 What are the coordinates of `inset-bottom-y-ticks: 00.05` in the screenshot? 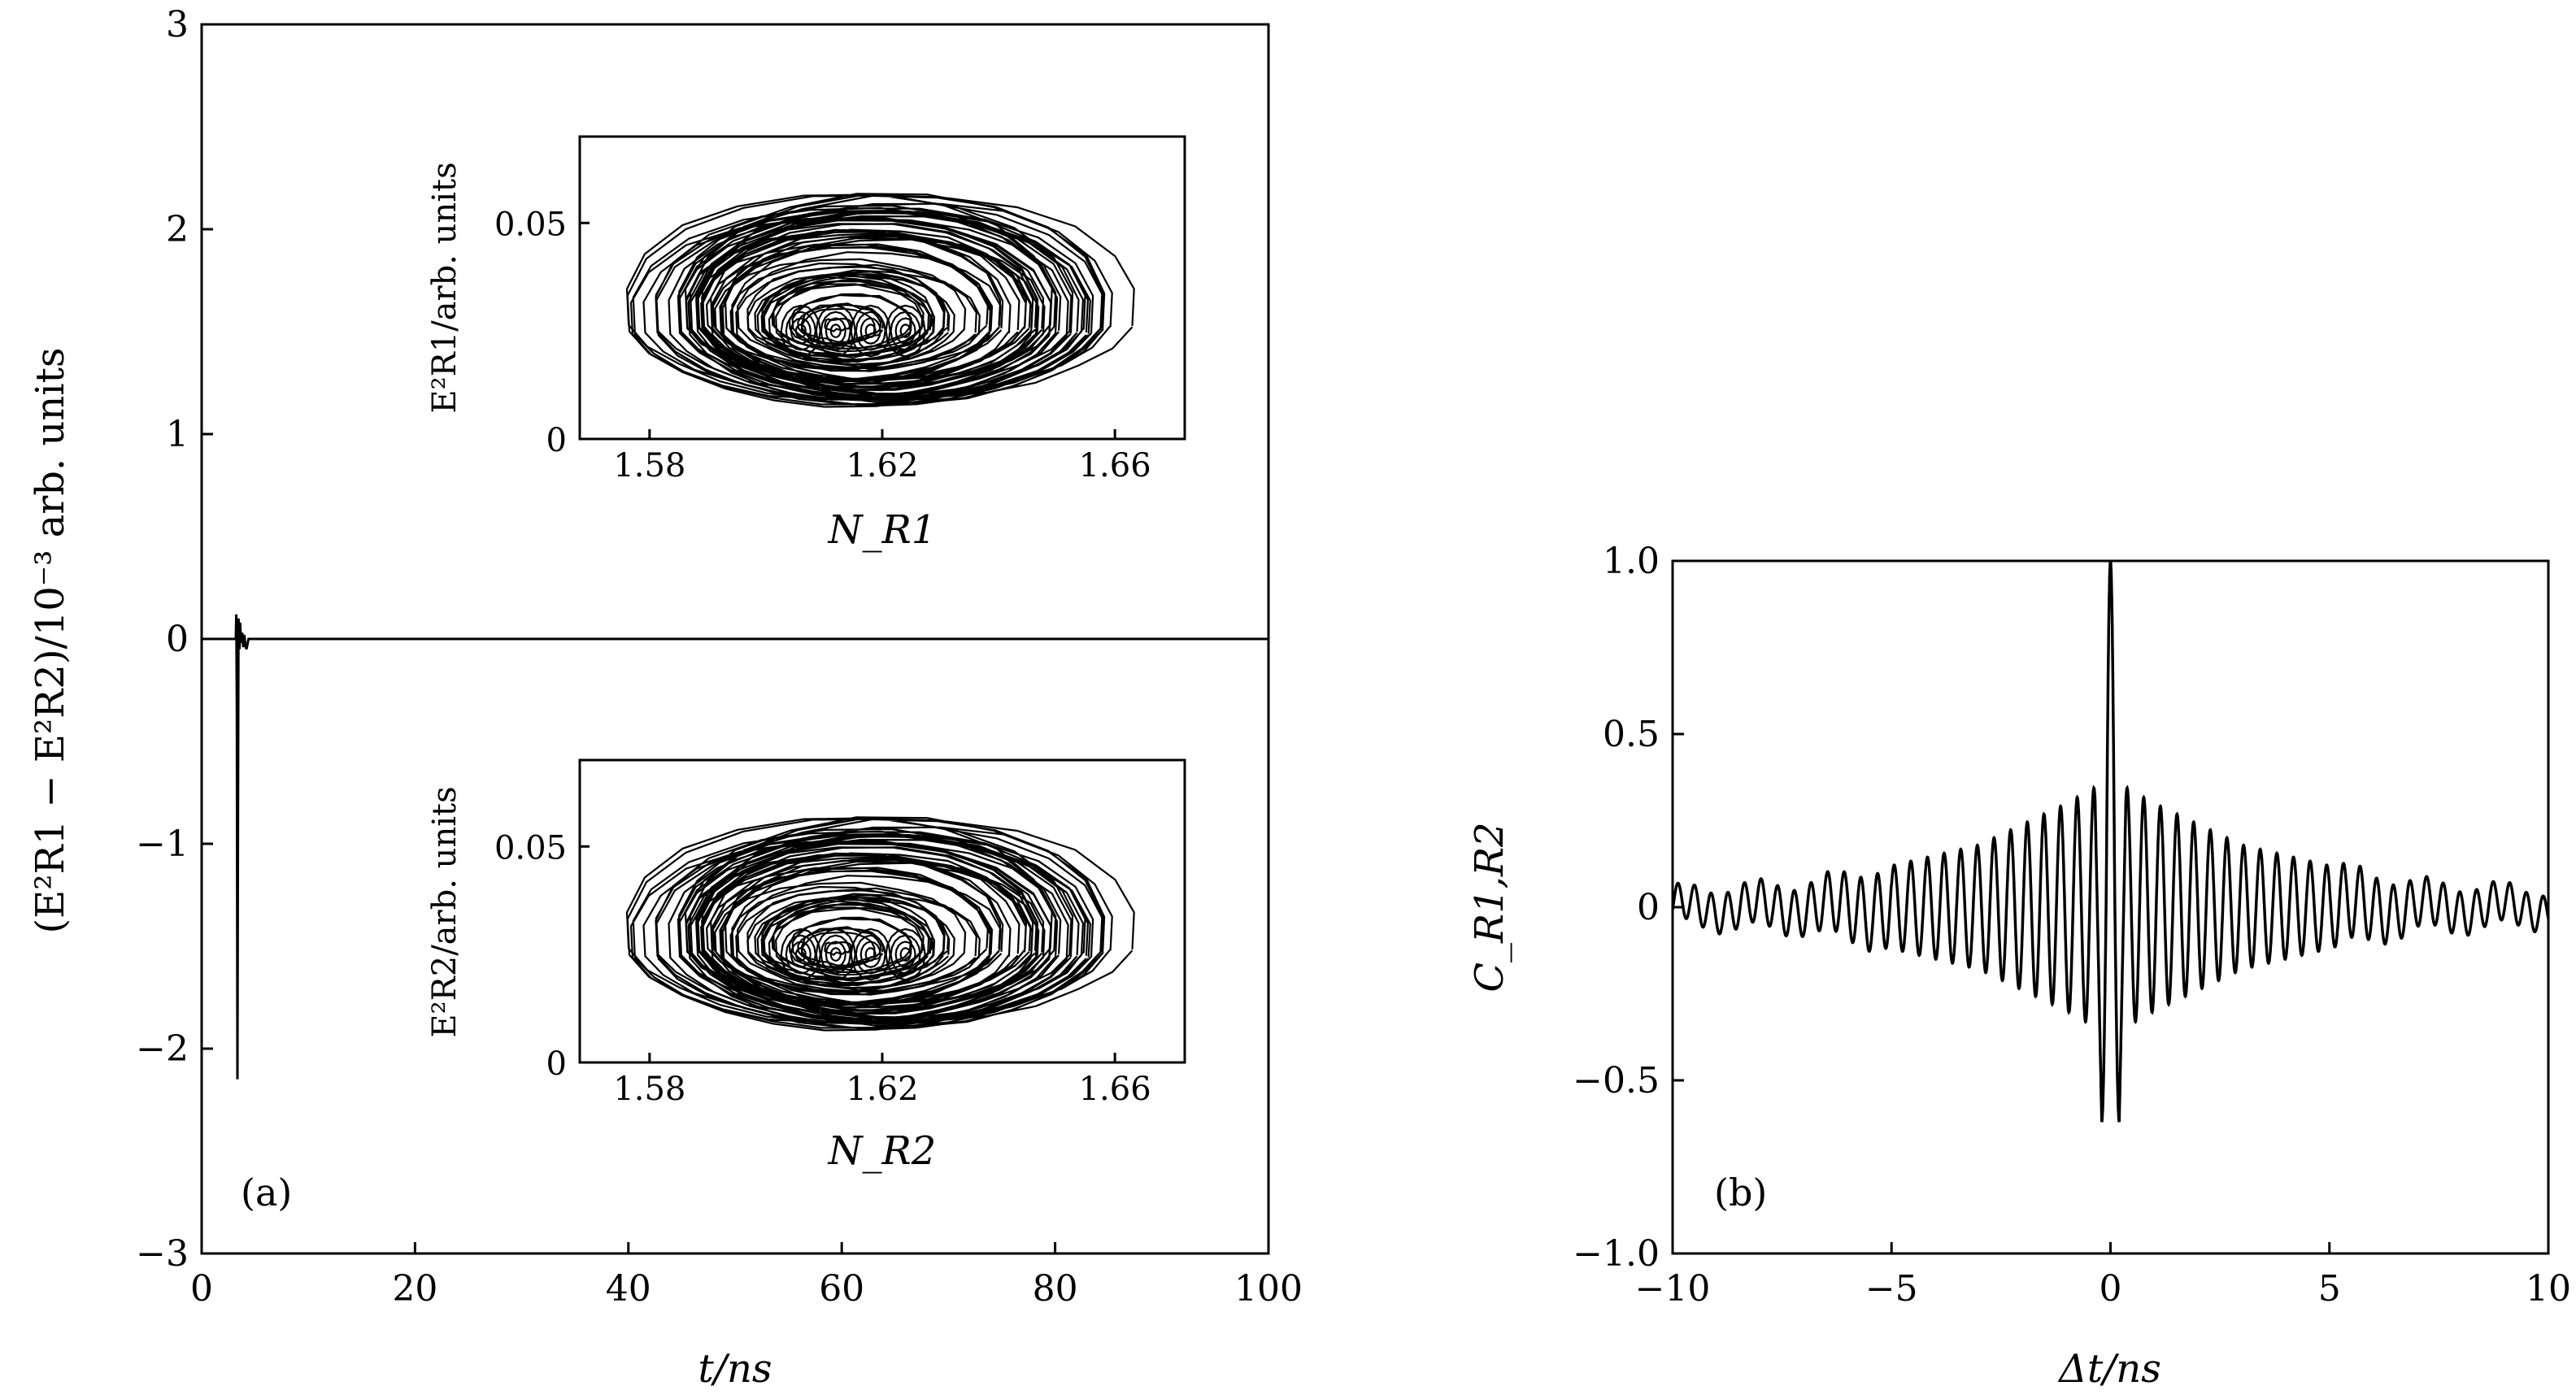 It's located at (542, 956).